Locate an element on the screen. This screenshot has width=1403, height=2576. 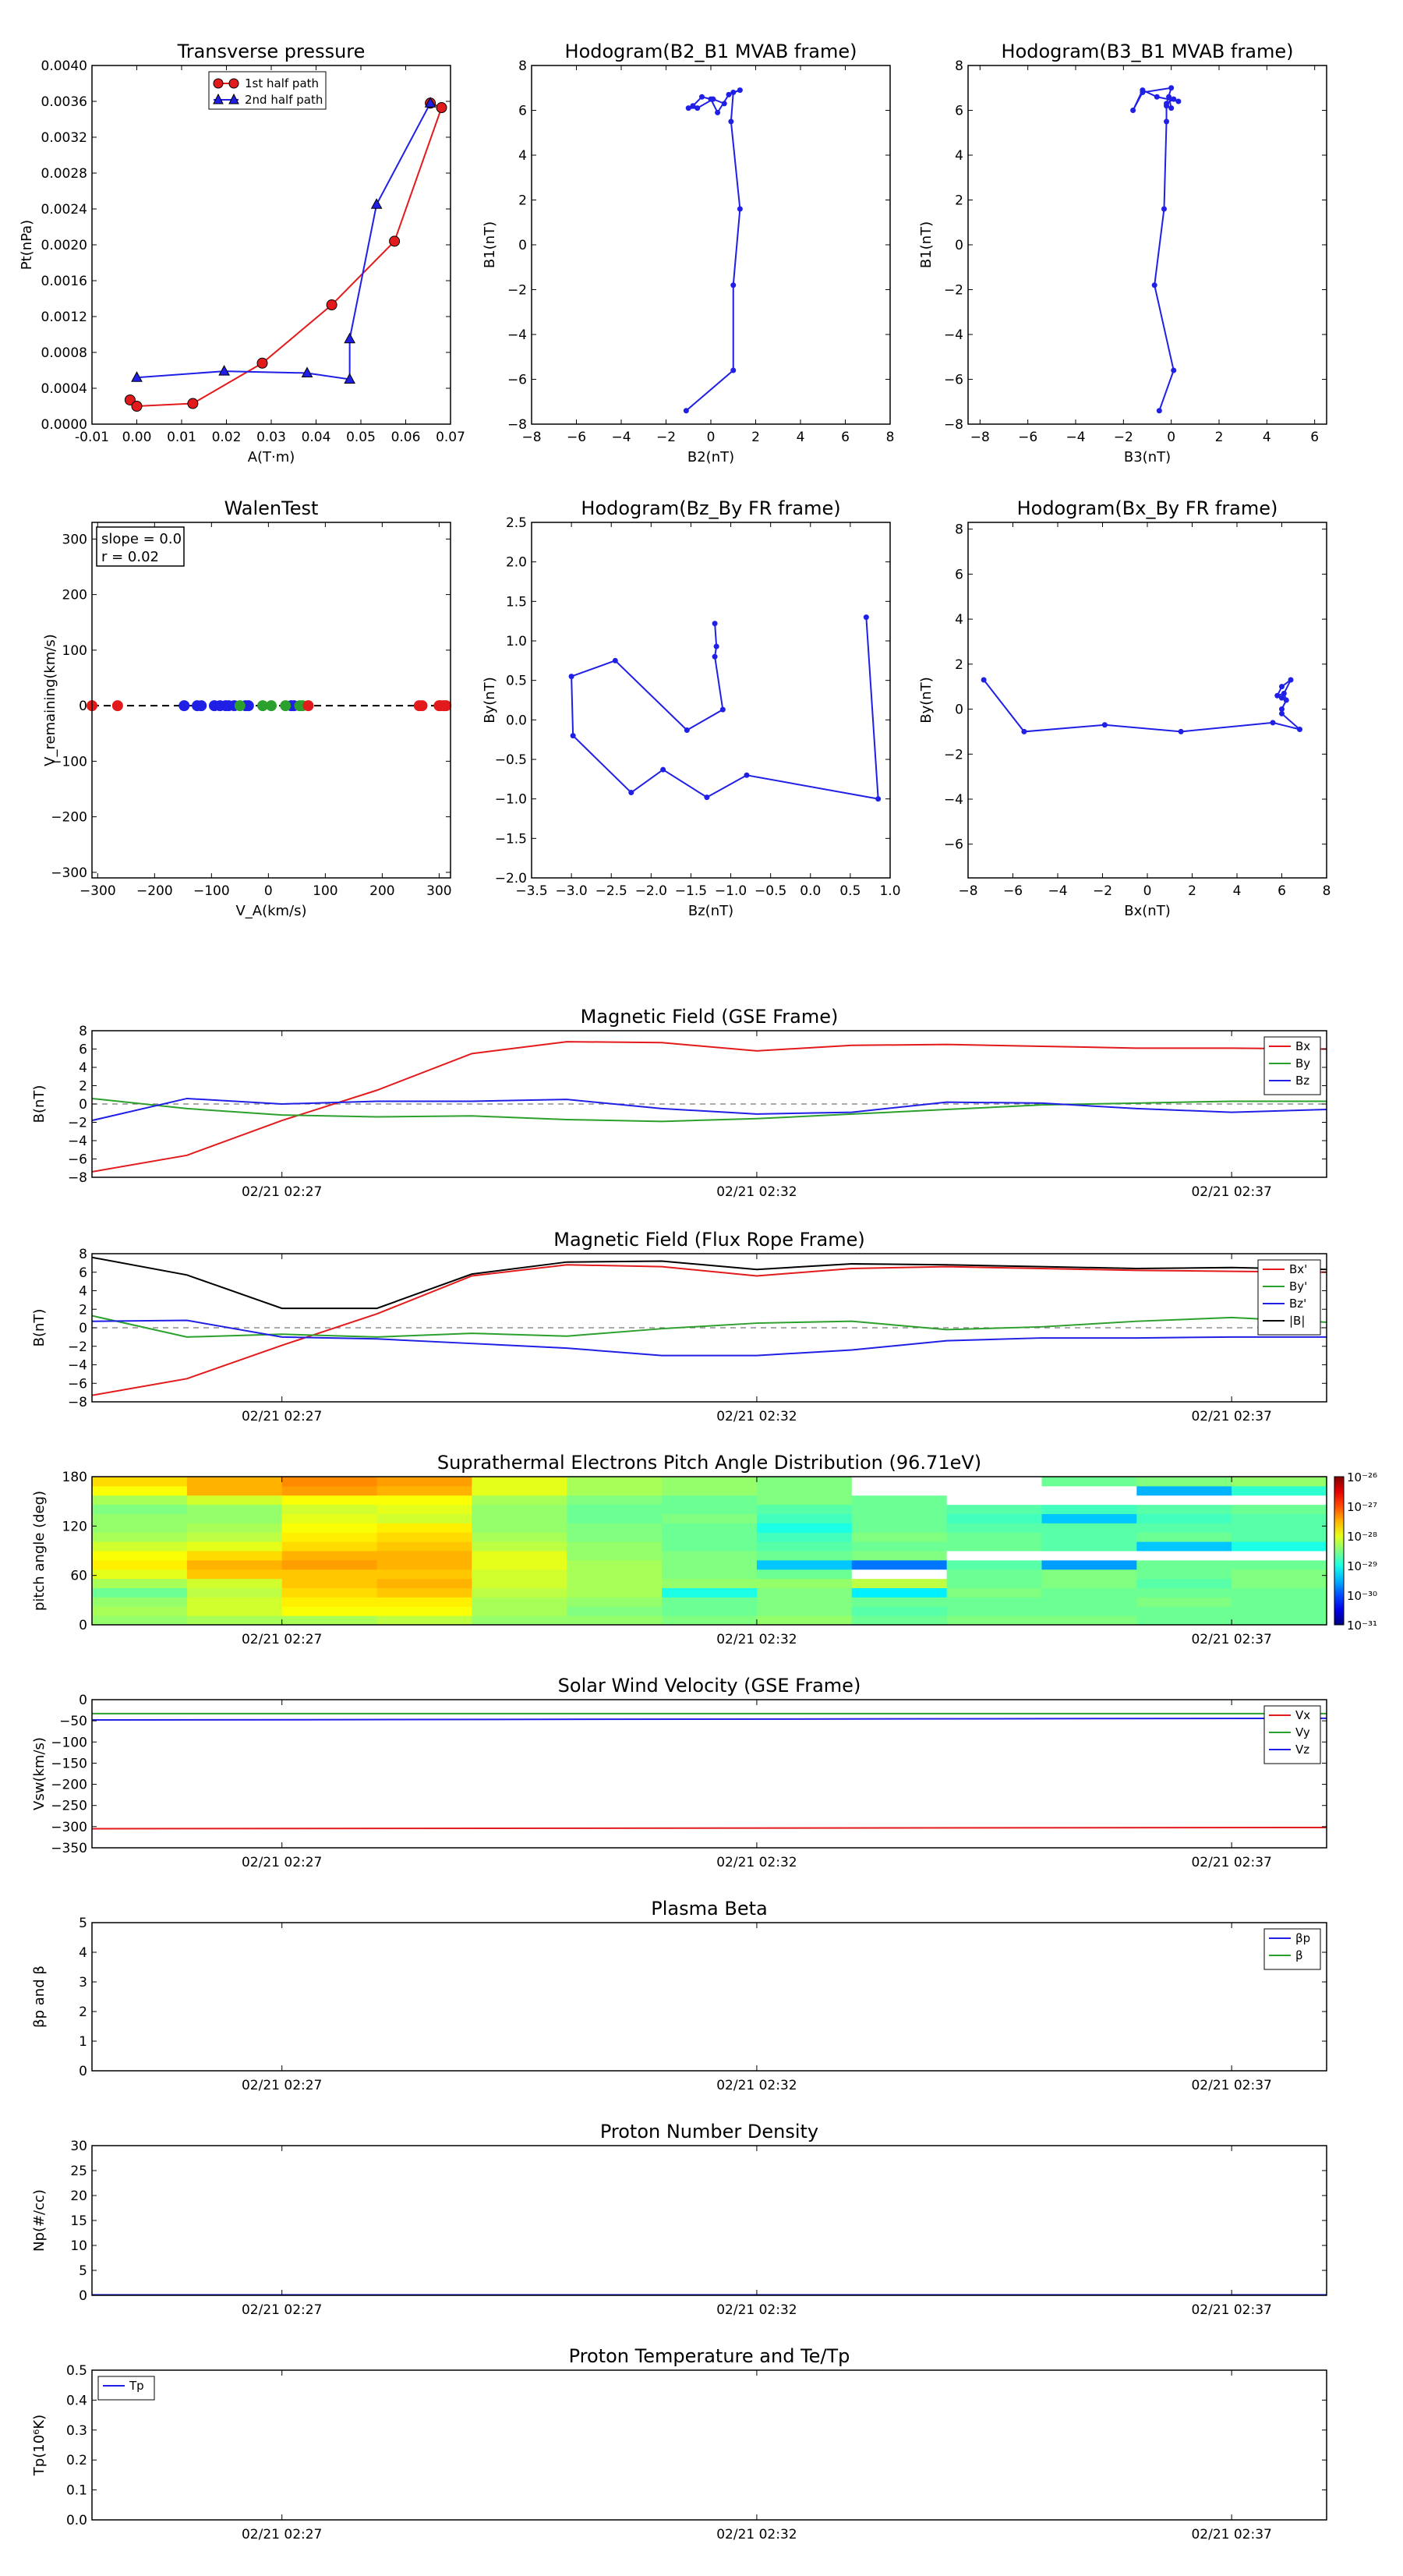
colorbar-tick-label: 10⁻²⁶ is located at coordinates (1362, 1477).